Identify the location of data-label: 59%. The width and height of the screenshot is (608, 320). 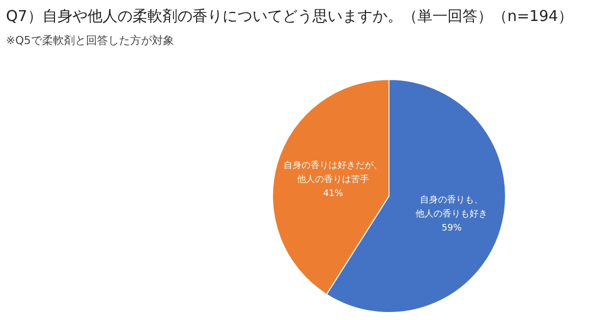
(452, 229).